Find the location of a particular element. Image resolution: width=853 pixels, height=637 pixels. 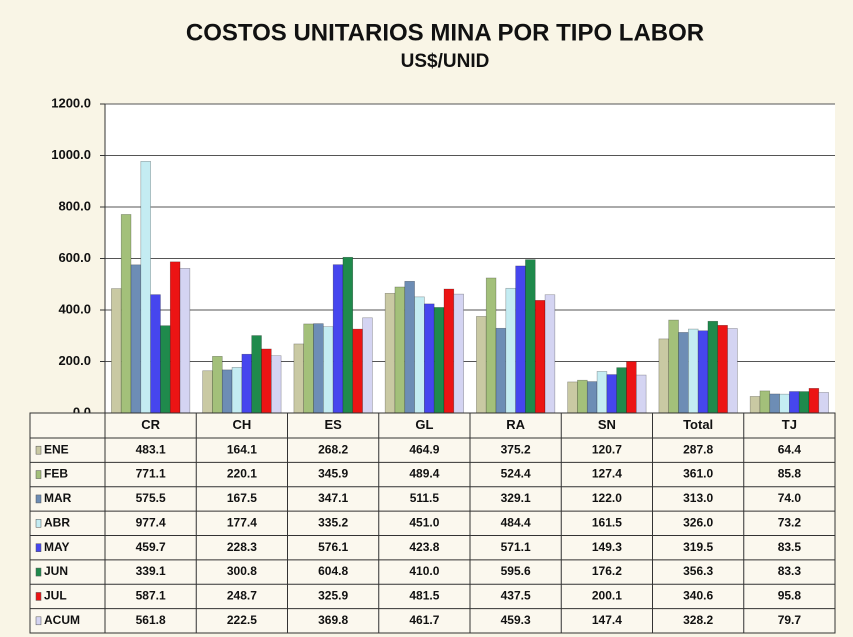

table-cell: 347.1 is located at coordinates (333, 498).